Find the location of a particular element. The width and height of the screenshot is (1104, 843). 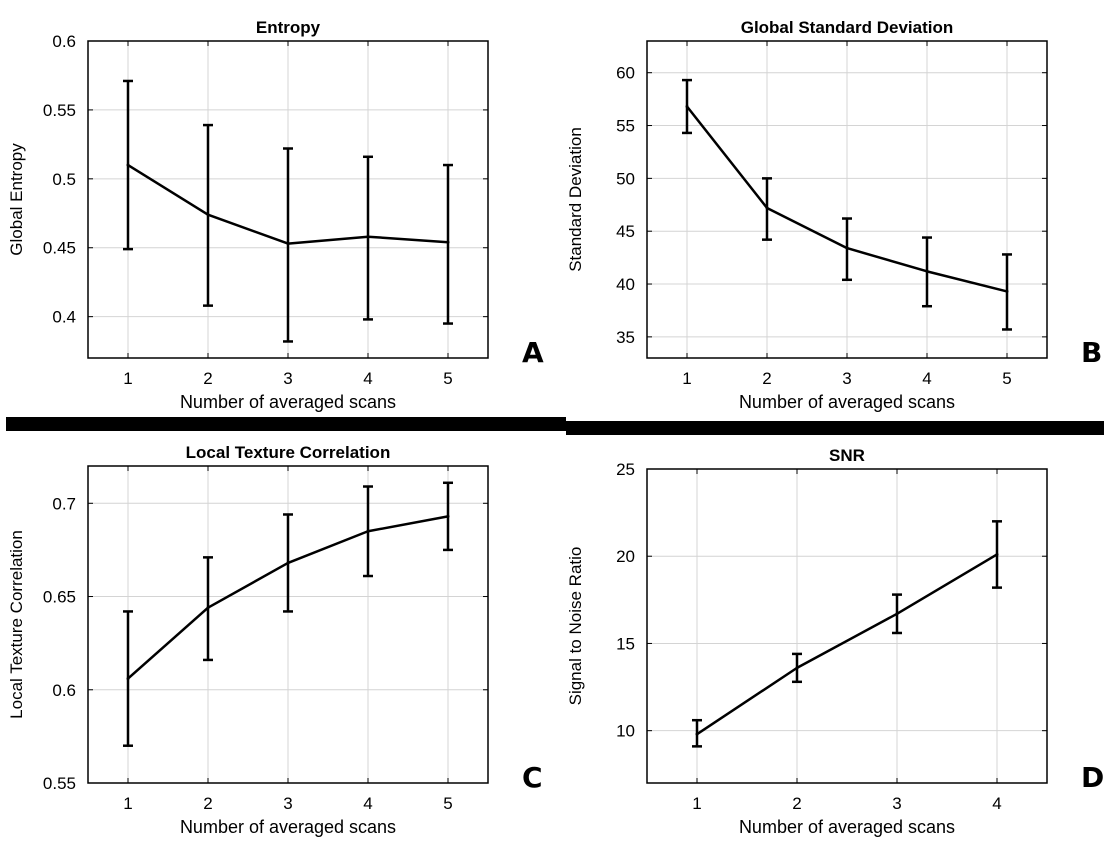

chart-title: SNR is located at coordinates (847, 455).